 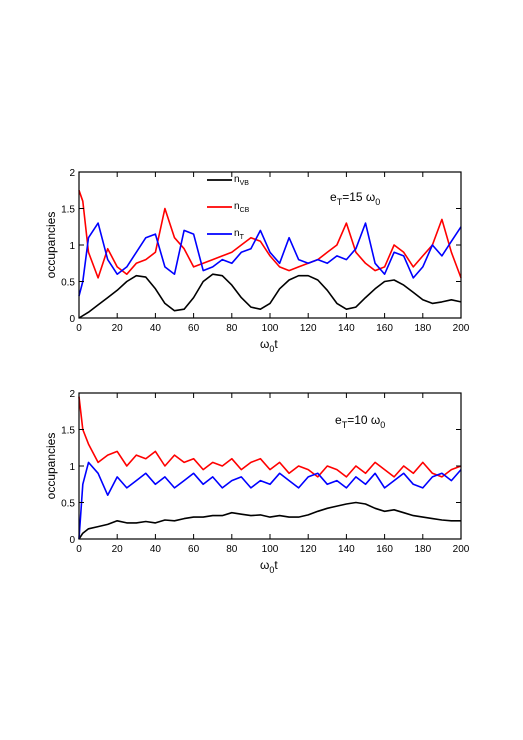 I want to click on energy-annotation: eT=15 ω0, so click(x=355, y=198).